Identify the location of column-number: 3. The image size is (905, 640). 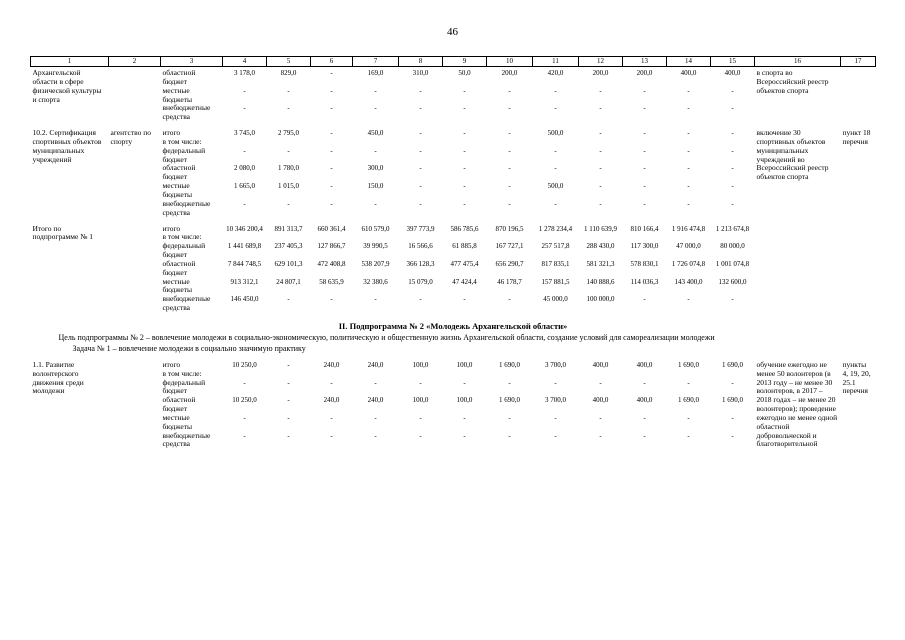
(191, 61).